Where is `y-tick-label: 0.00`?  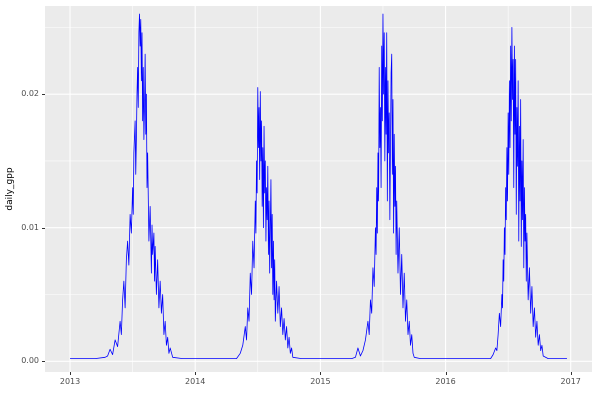
y-tick-label: 0.00 is located at coordinates (30, 361).